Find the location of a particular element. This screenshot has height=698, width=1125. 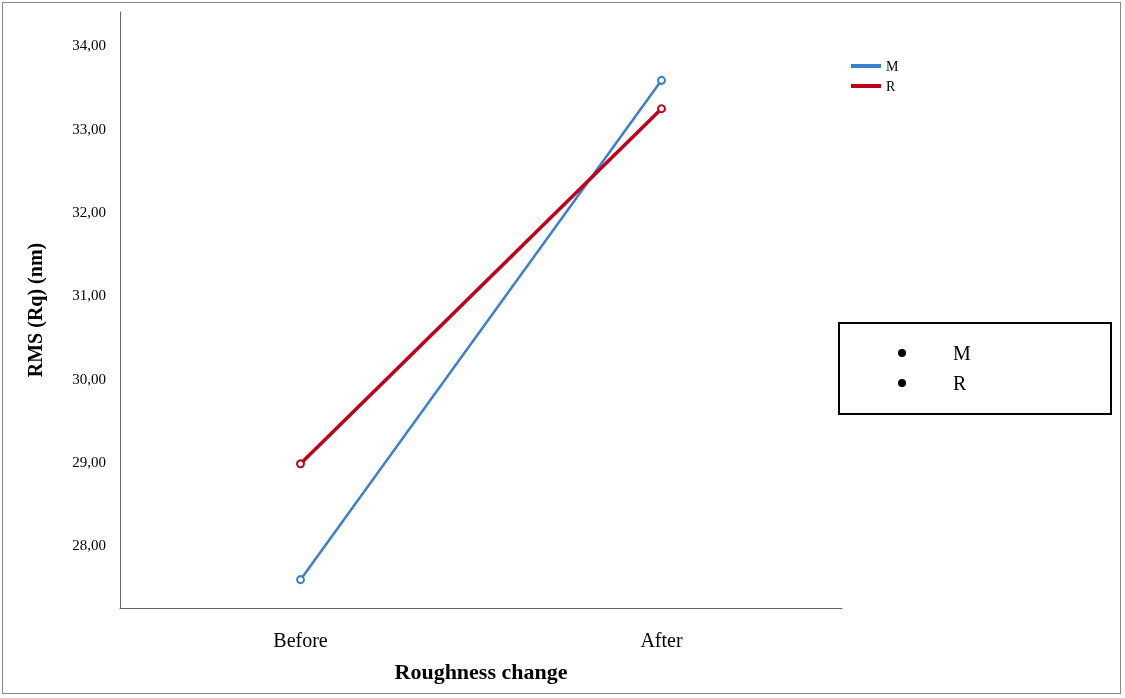

y-tick-label: 31,00 is located at coordinates (89, 295).